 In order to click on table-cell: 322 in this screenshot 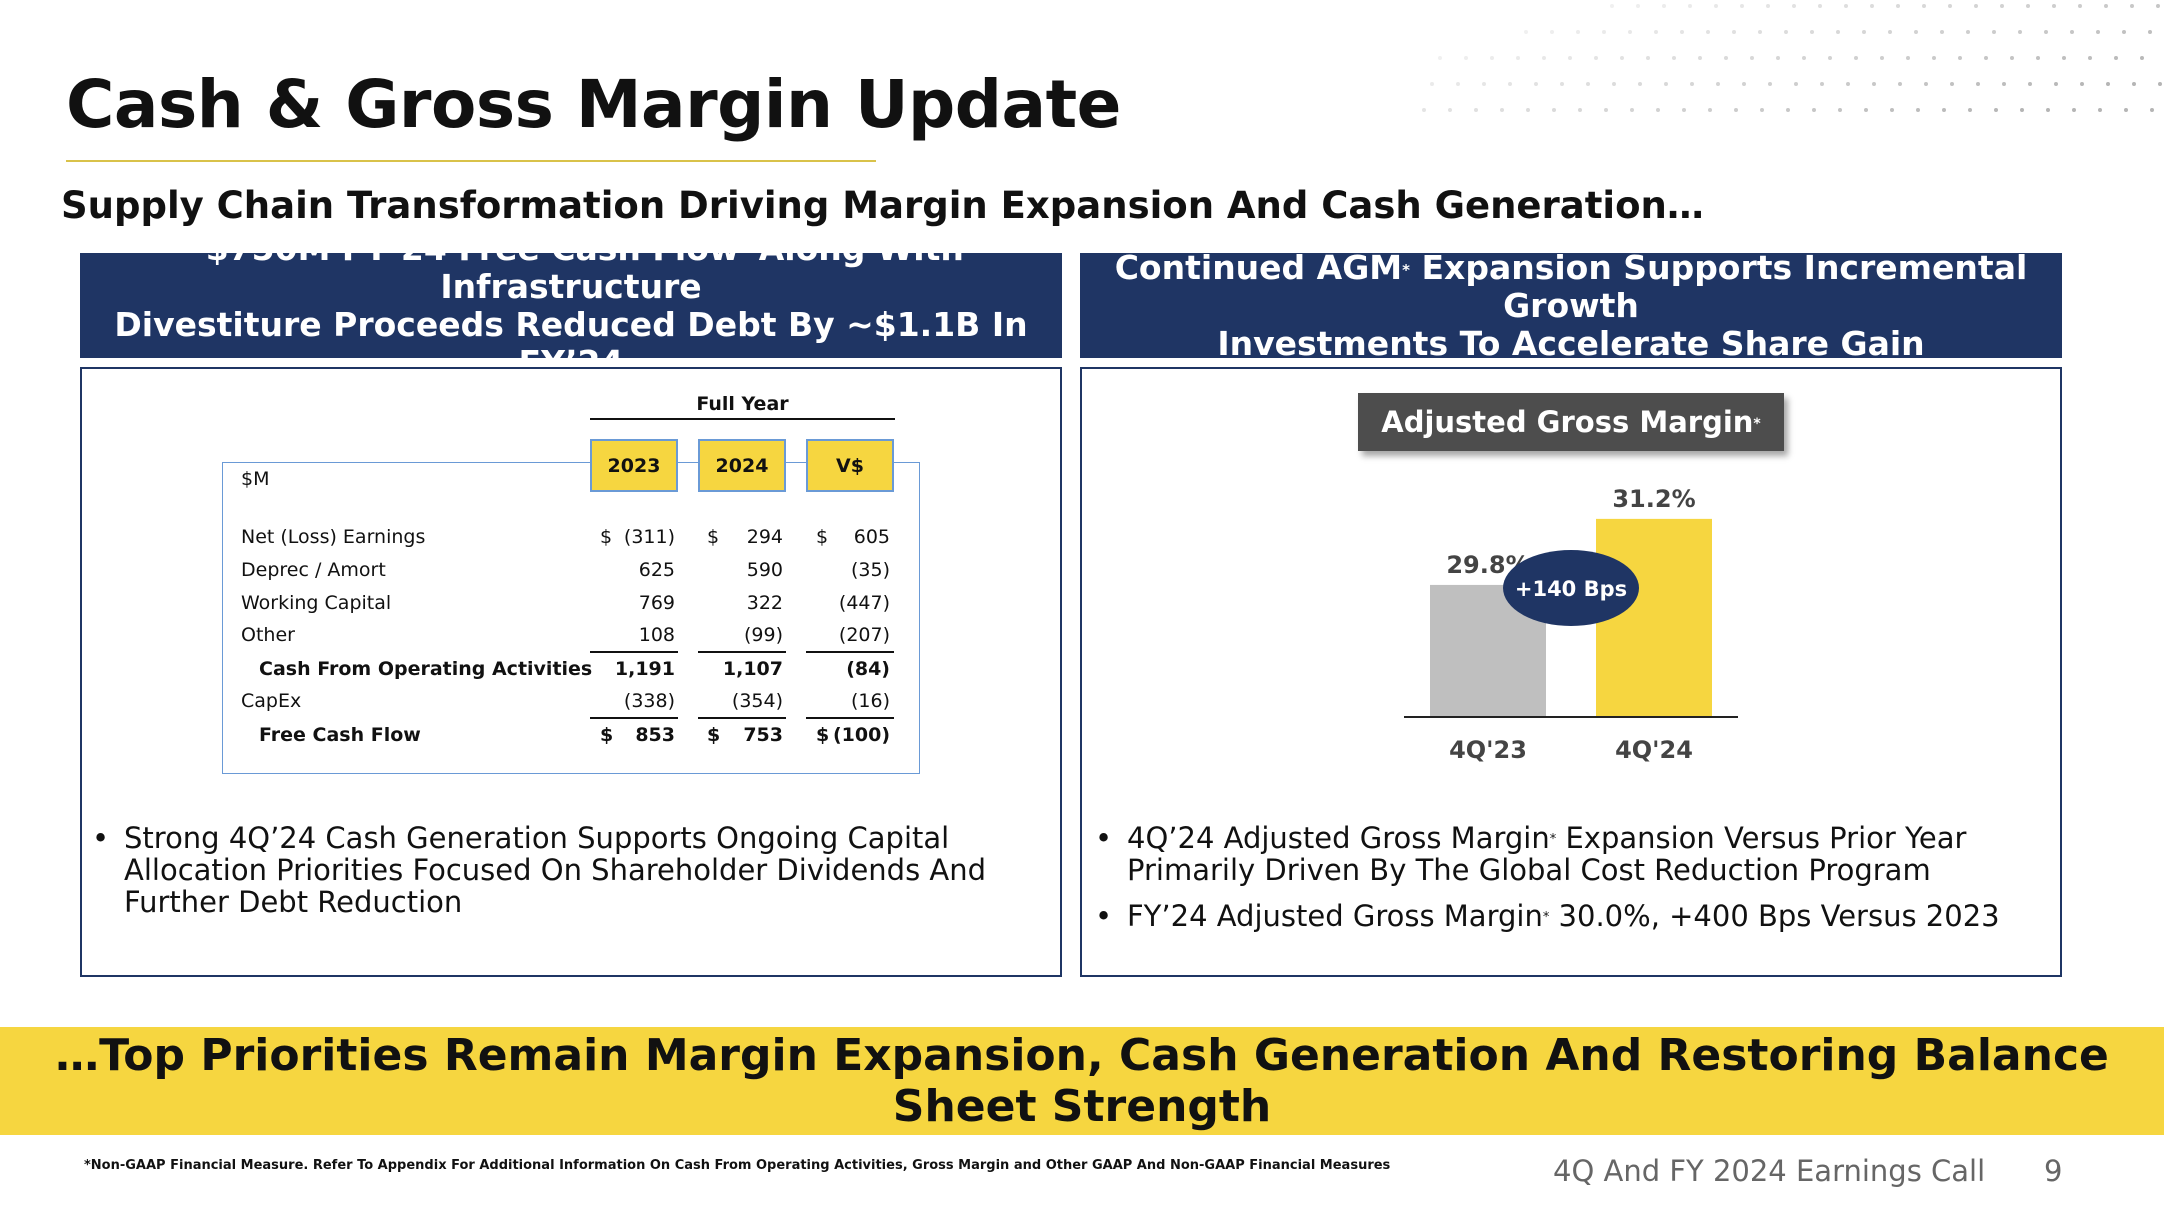, I will do `click(764, 603)`.